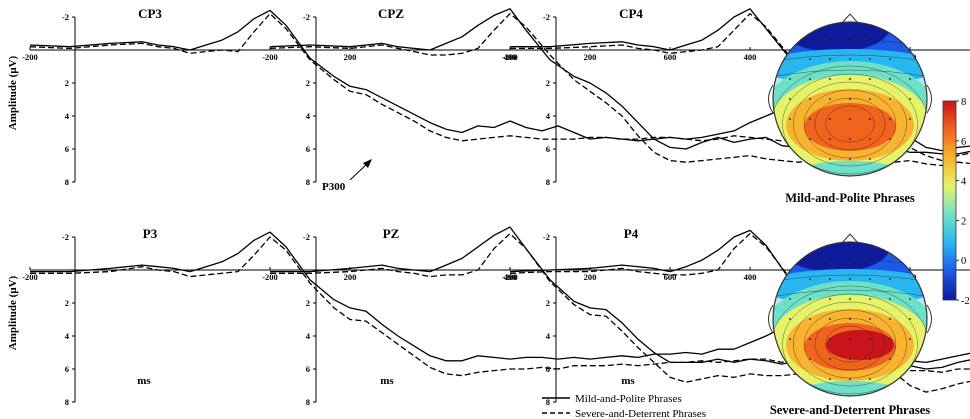  What do you see at coordinates (771, 319) in the screenshot?
I see `left-ear` at bounding box center [771, 319].